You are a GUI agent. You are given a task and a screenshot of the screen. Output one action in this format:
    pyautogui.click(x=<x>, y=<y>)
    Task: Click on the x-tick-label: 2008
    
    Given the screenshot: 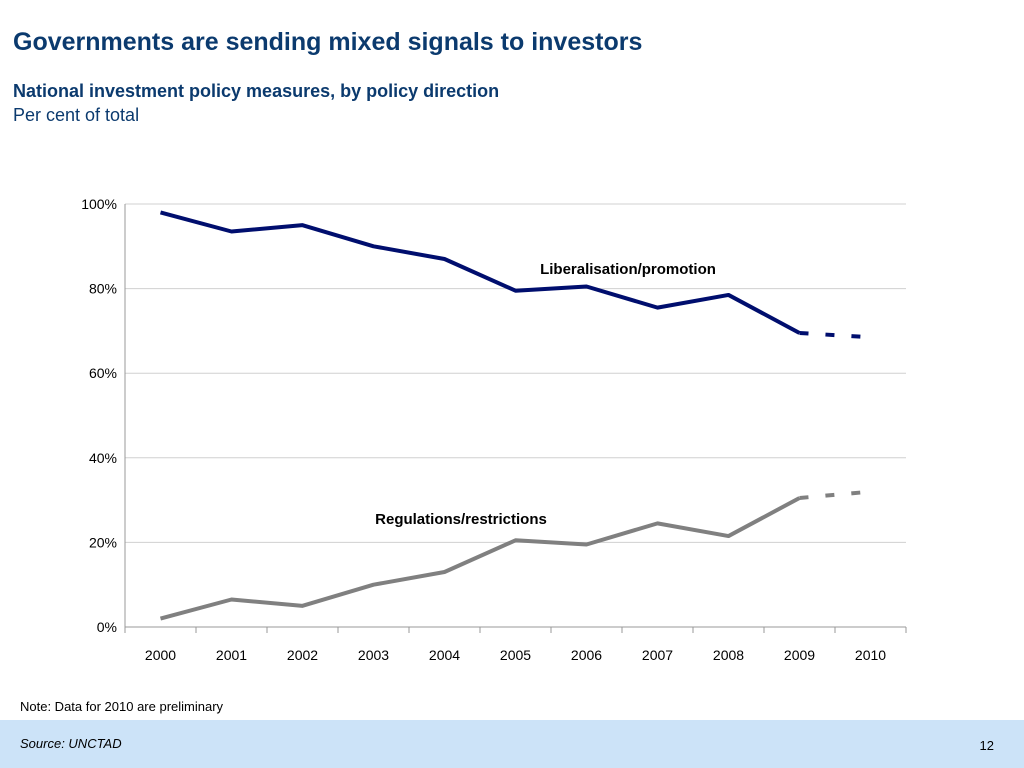 What is the action you would take?
    pyautogui.click(x=728, y=655)
    